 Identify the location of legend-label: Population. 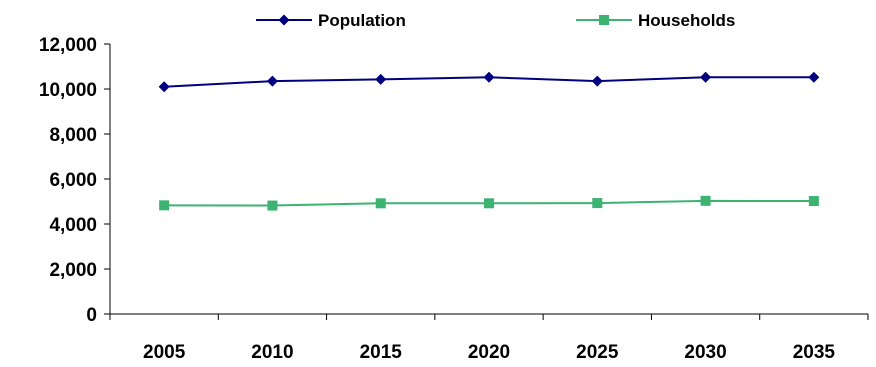
(362, 20).